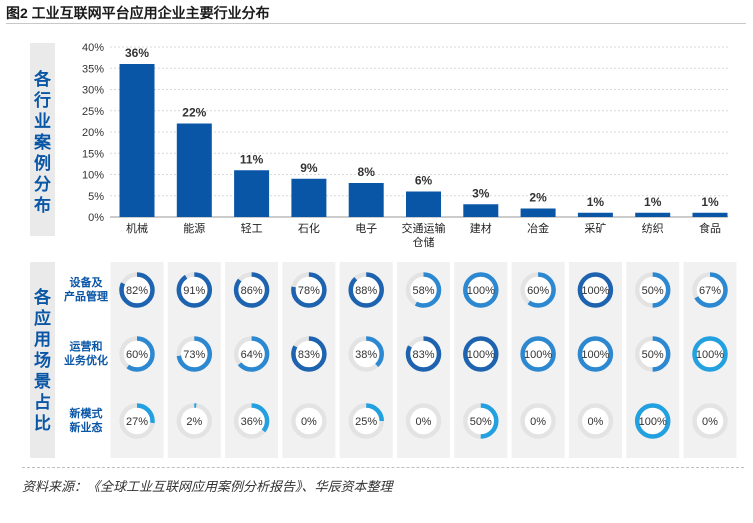 This screenshot has height=523, width=753. I want to click on donut: 73%, so click(194, 354).